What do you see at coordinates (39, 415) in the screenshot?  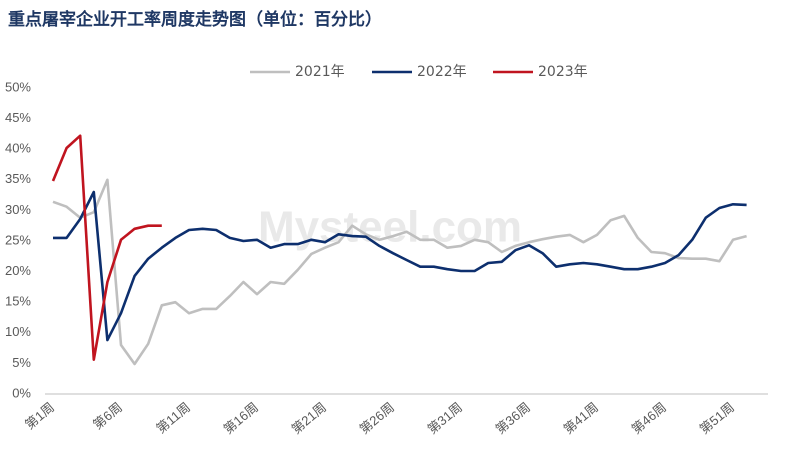 I see `x-tick-label: 第1周` at bounding box center [39, 415].